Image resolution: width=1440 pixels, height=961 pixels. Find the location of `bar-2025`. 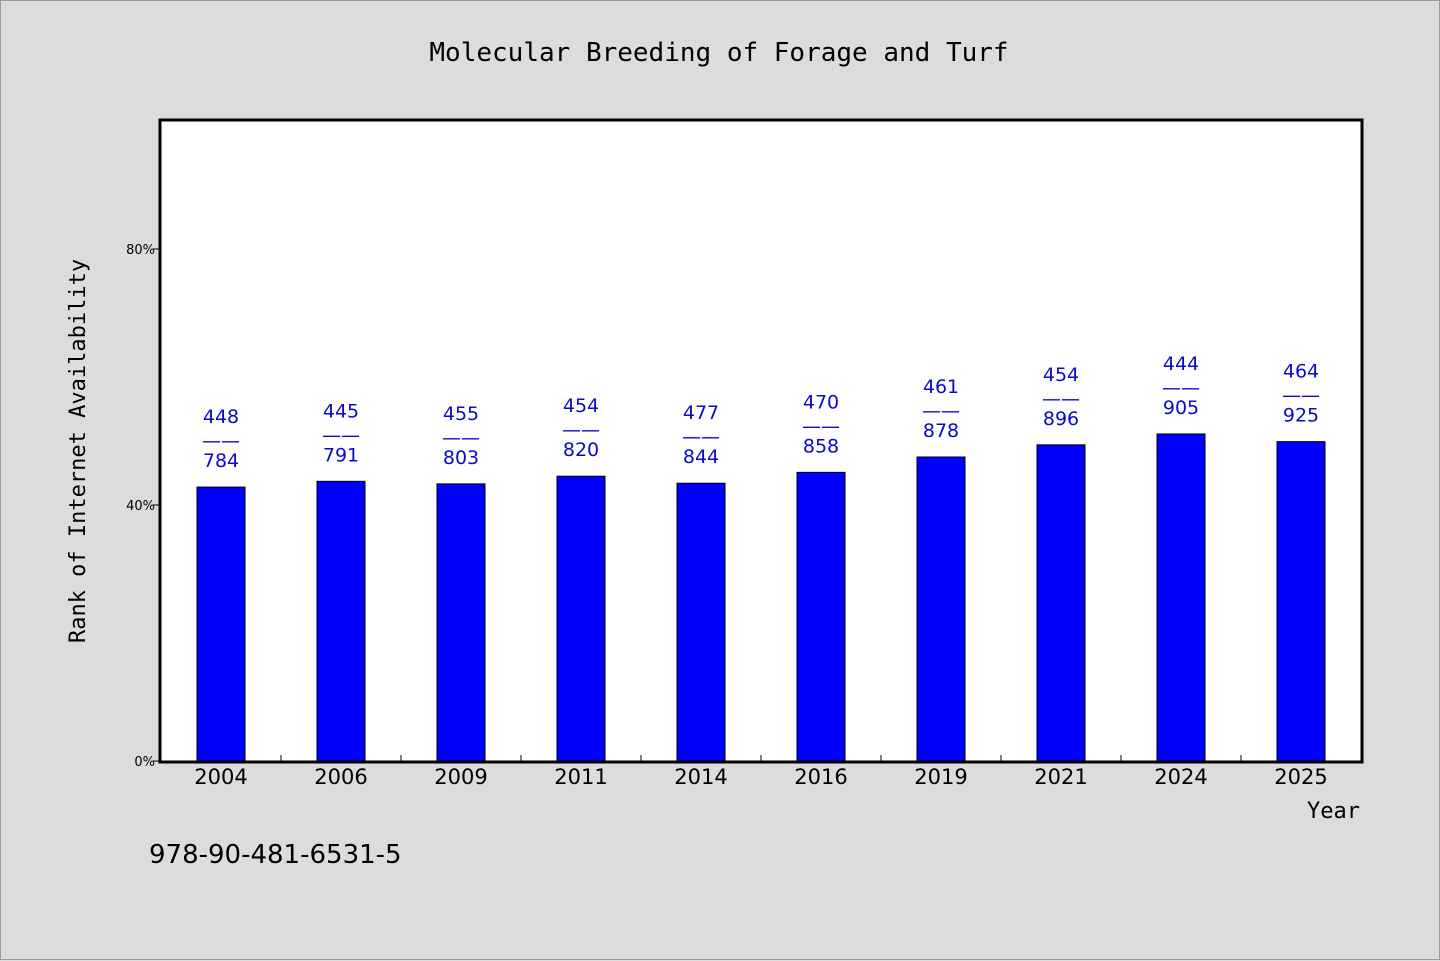

bar-2025 is located at coordinates (1301, 601).